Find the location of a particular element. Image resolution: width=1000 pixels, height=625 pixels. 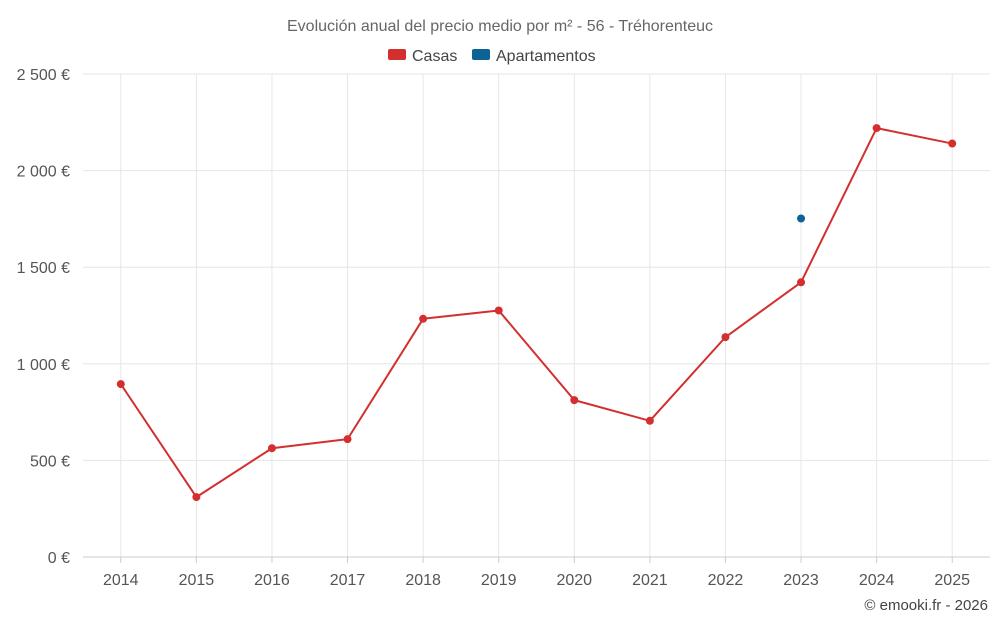

x-tick-label: 2025 is located at coordinates (952, 580).